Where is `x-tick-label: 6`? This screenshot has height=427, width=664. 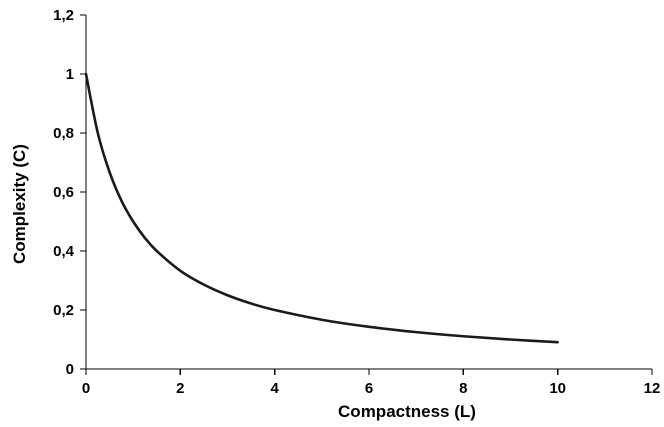
x-tick-label: 6 is located at coordinates (369, 388).